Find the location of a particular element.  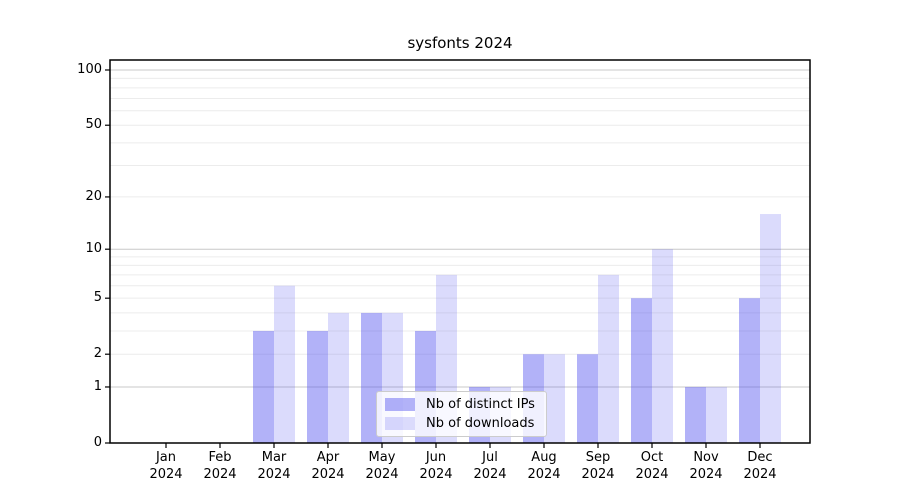

x-tick-label-nov: Nov 2024 is located at coordinates (706, 466).